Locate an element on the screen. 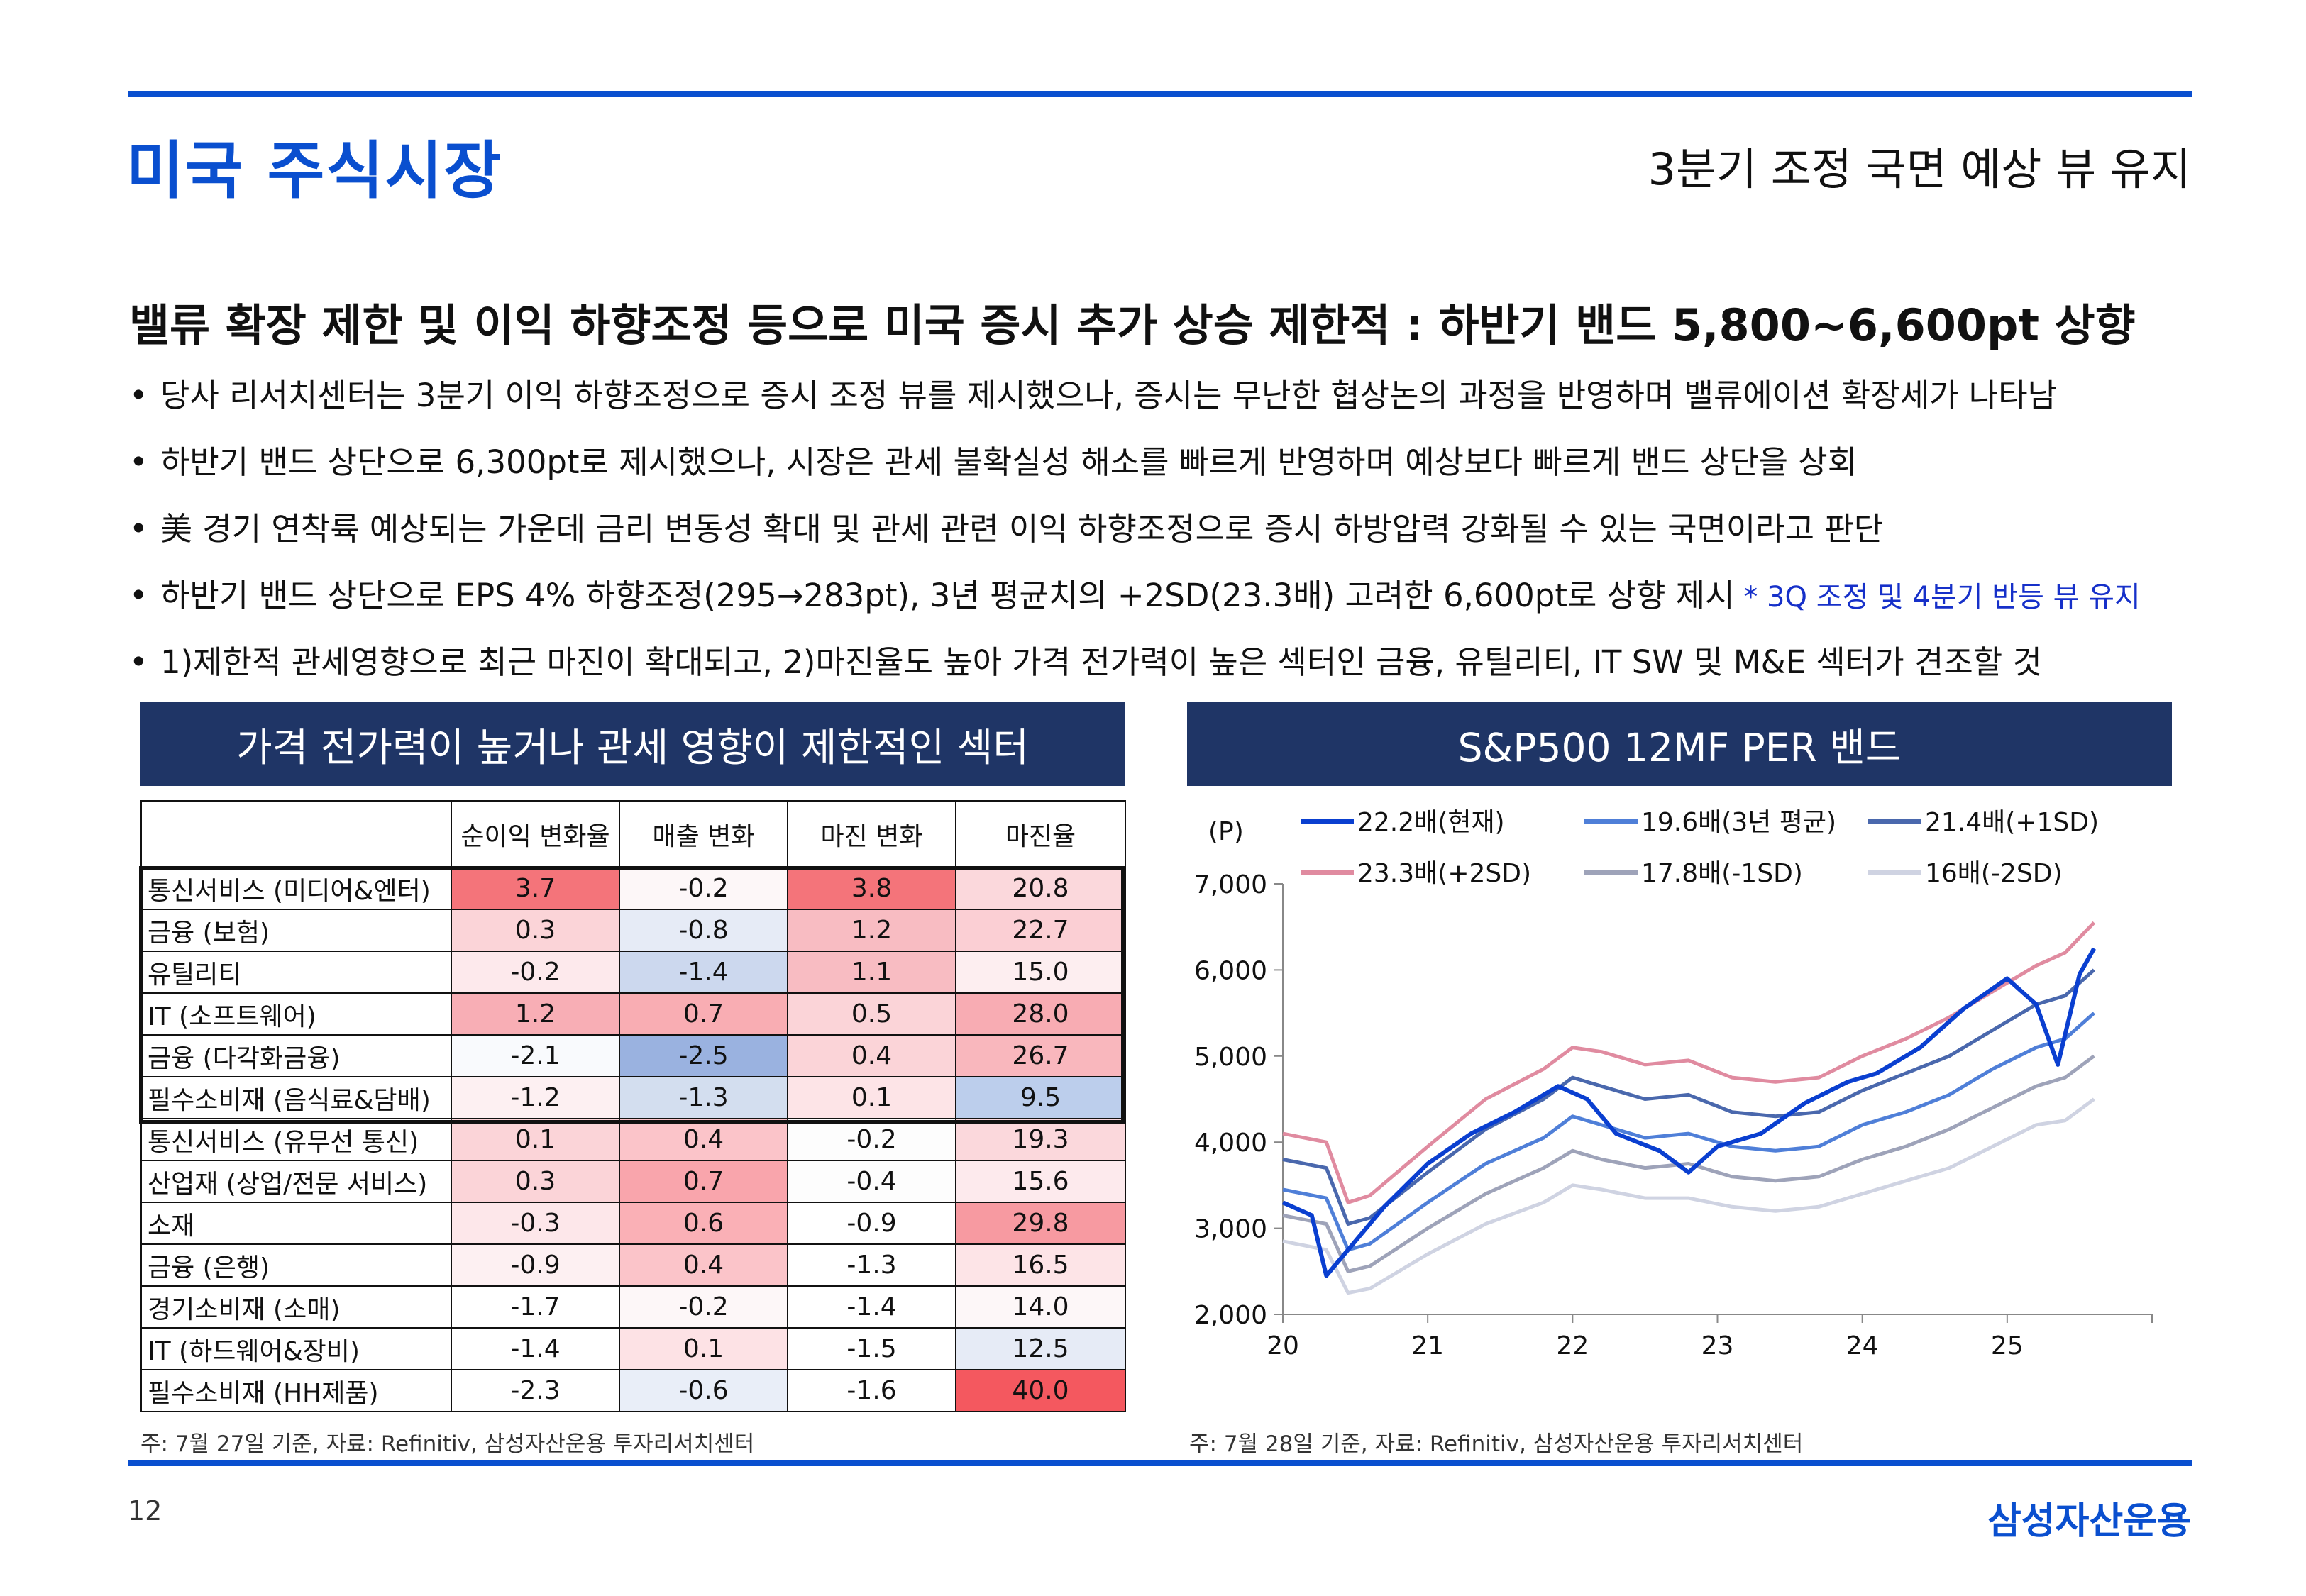 This screenshot has height=1596, width=2306. page-title: 미국 주식시장 is located at coordinates (314, 171).